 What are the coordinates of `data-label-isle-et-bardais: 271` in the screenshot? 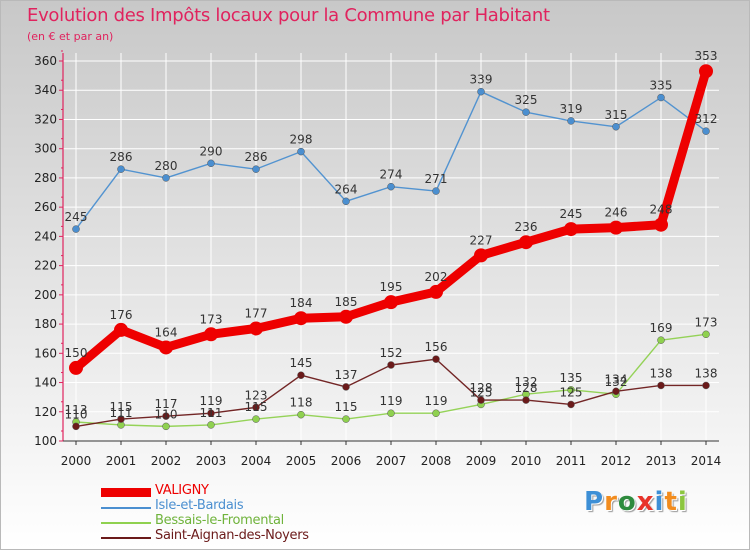 It's located at (436, 179).